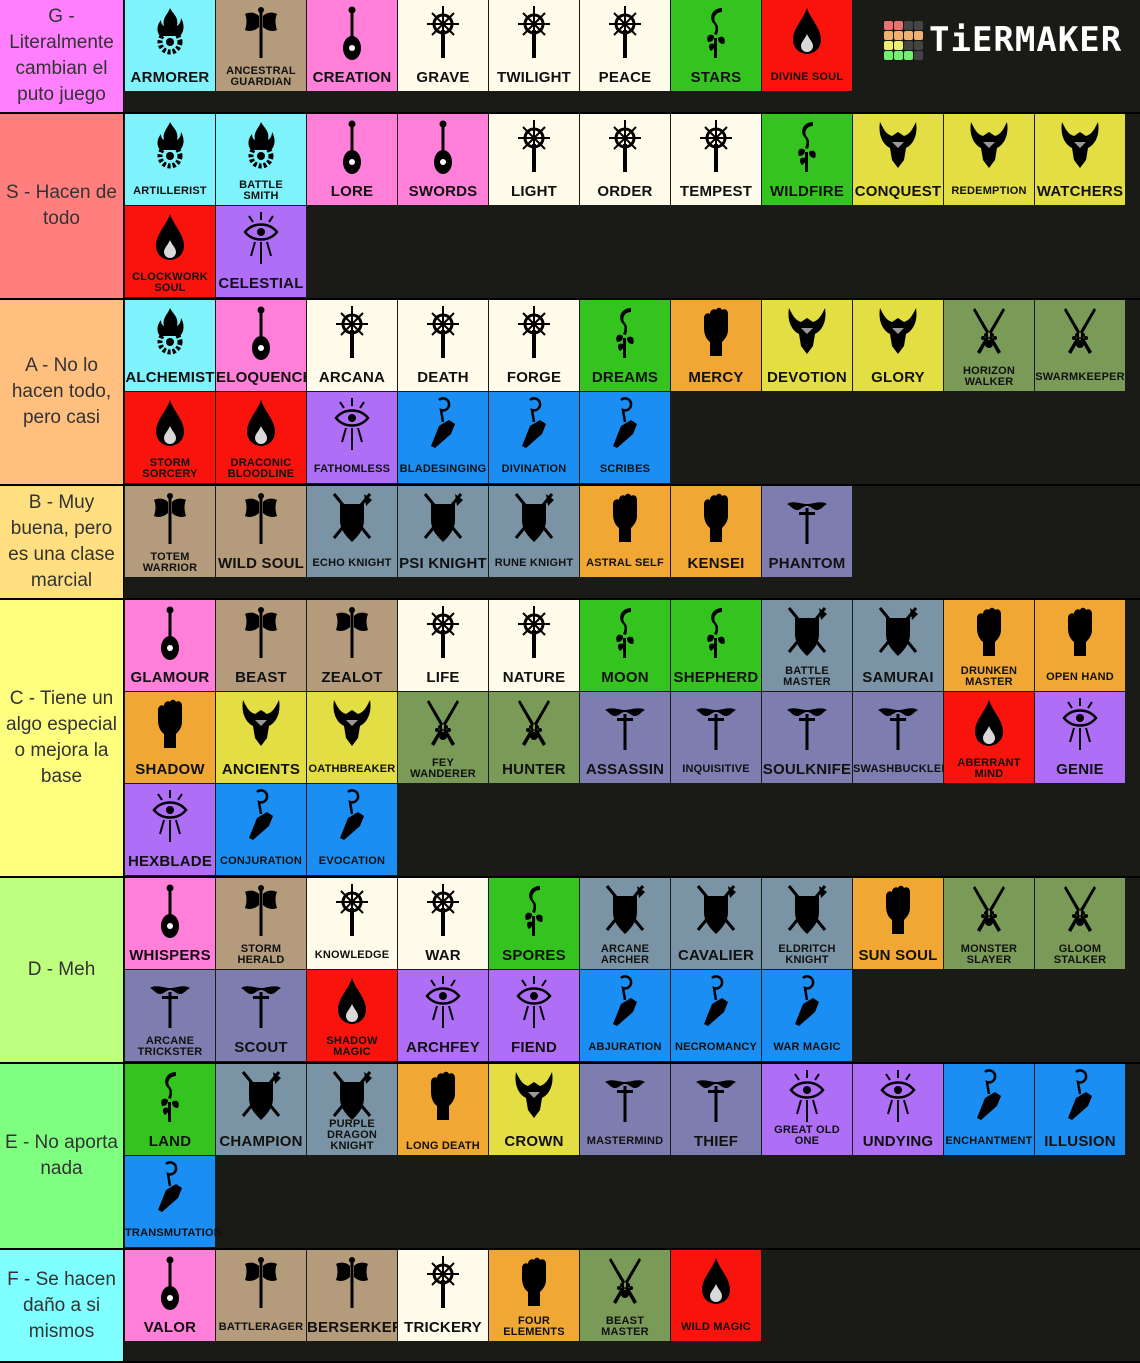 This screenshot has height=1363, width=1140. I want to click on tier-item: ARCANE TRICKSTER, so click(170, 1015).